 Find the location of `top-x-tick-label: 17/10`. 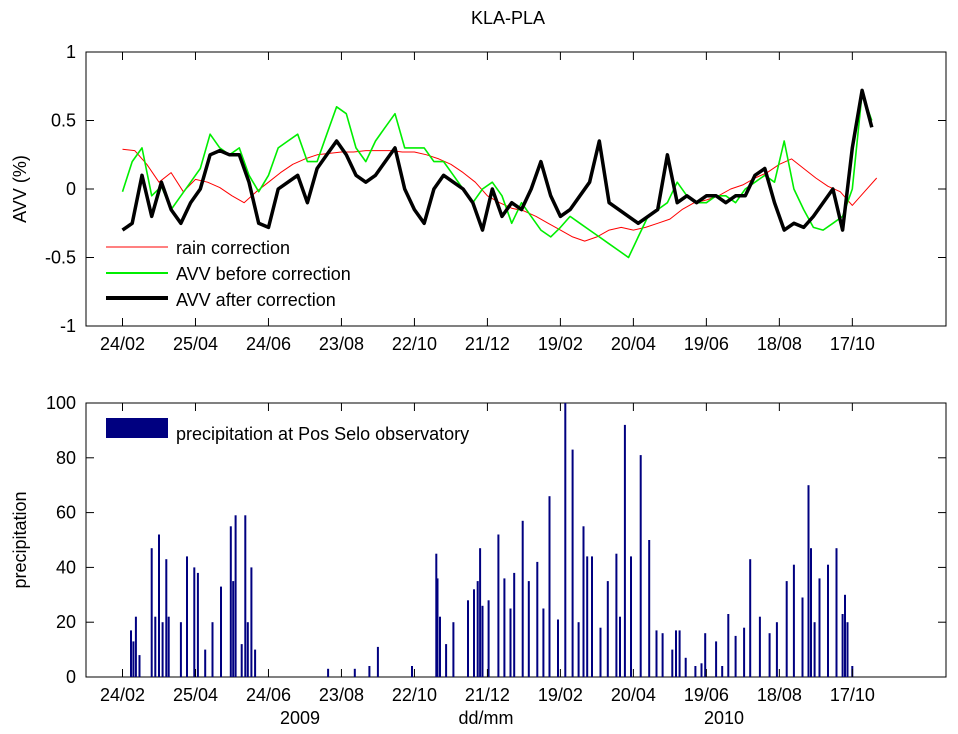

top-x-tick-label: 17/10 is located at coordinates (852, 344).